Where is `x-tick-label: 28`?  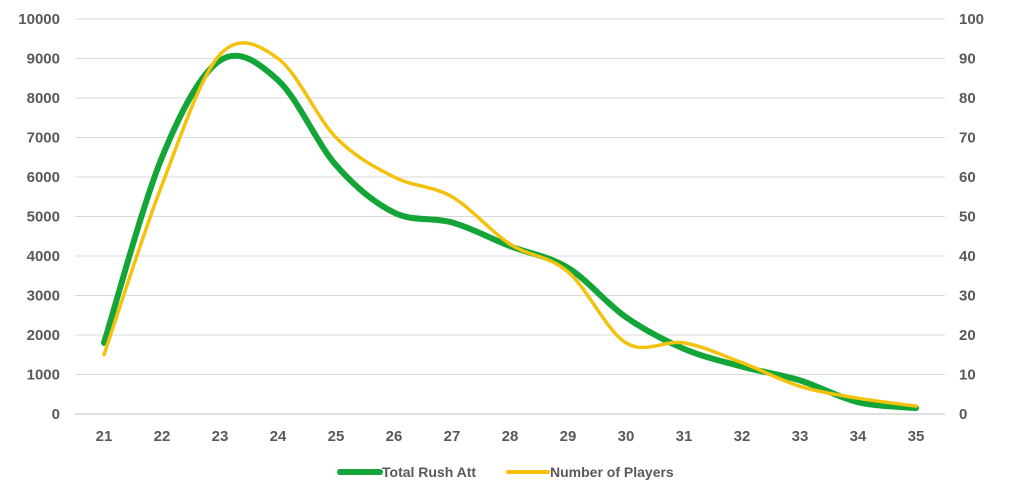
x-tick-label: 28 is located at coordinates (510, 436).